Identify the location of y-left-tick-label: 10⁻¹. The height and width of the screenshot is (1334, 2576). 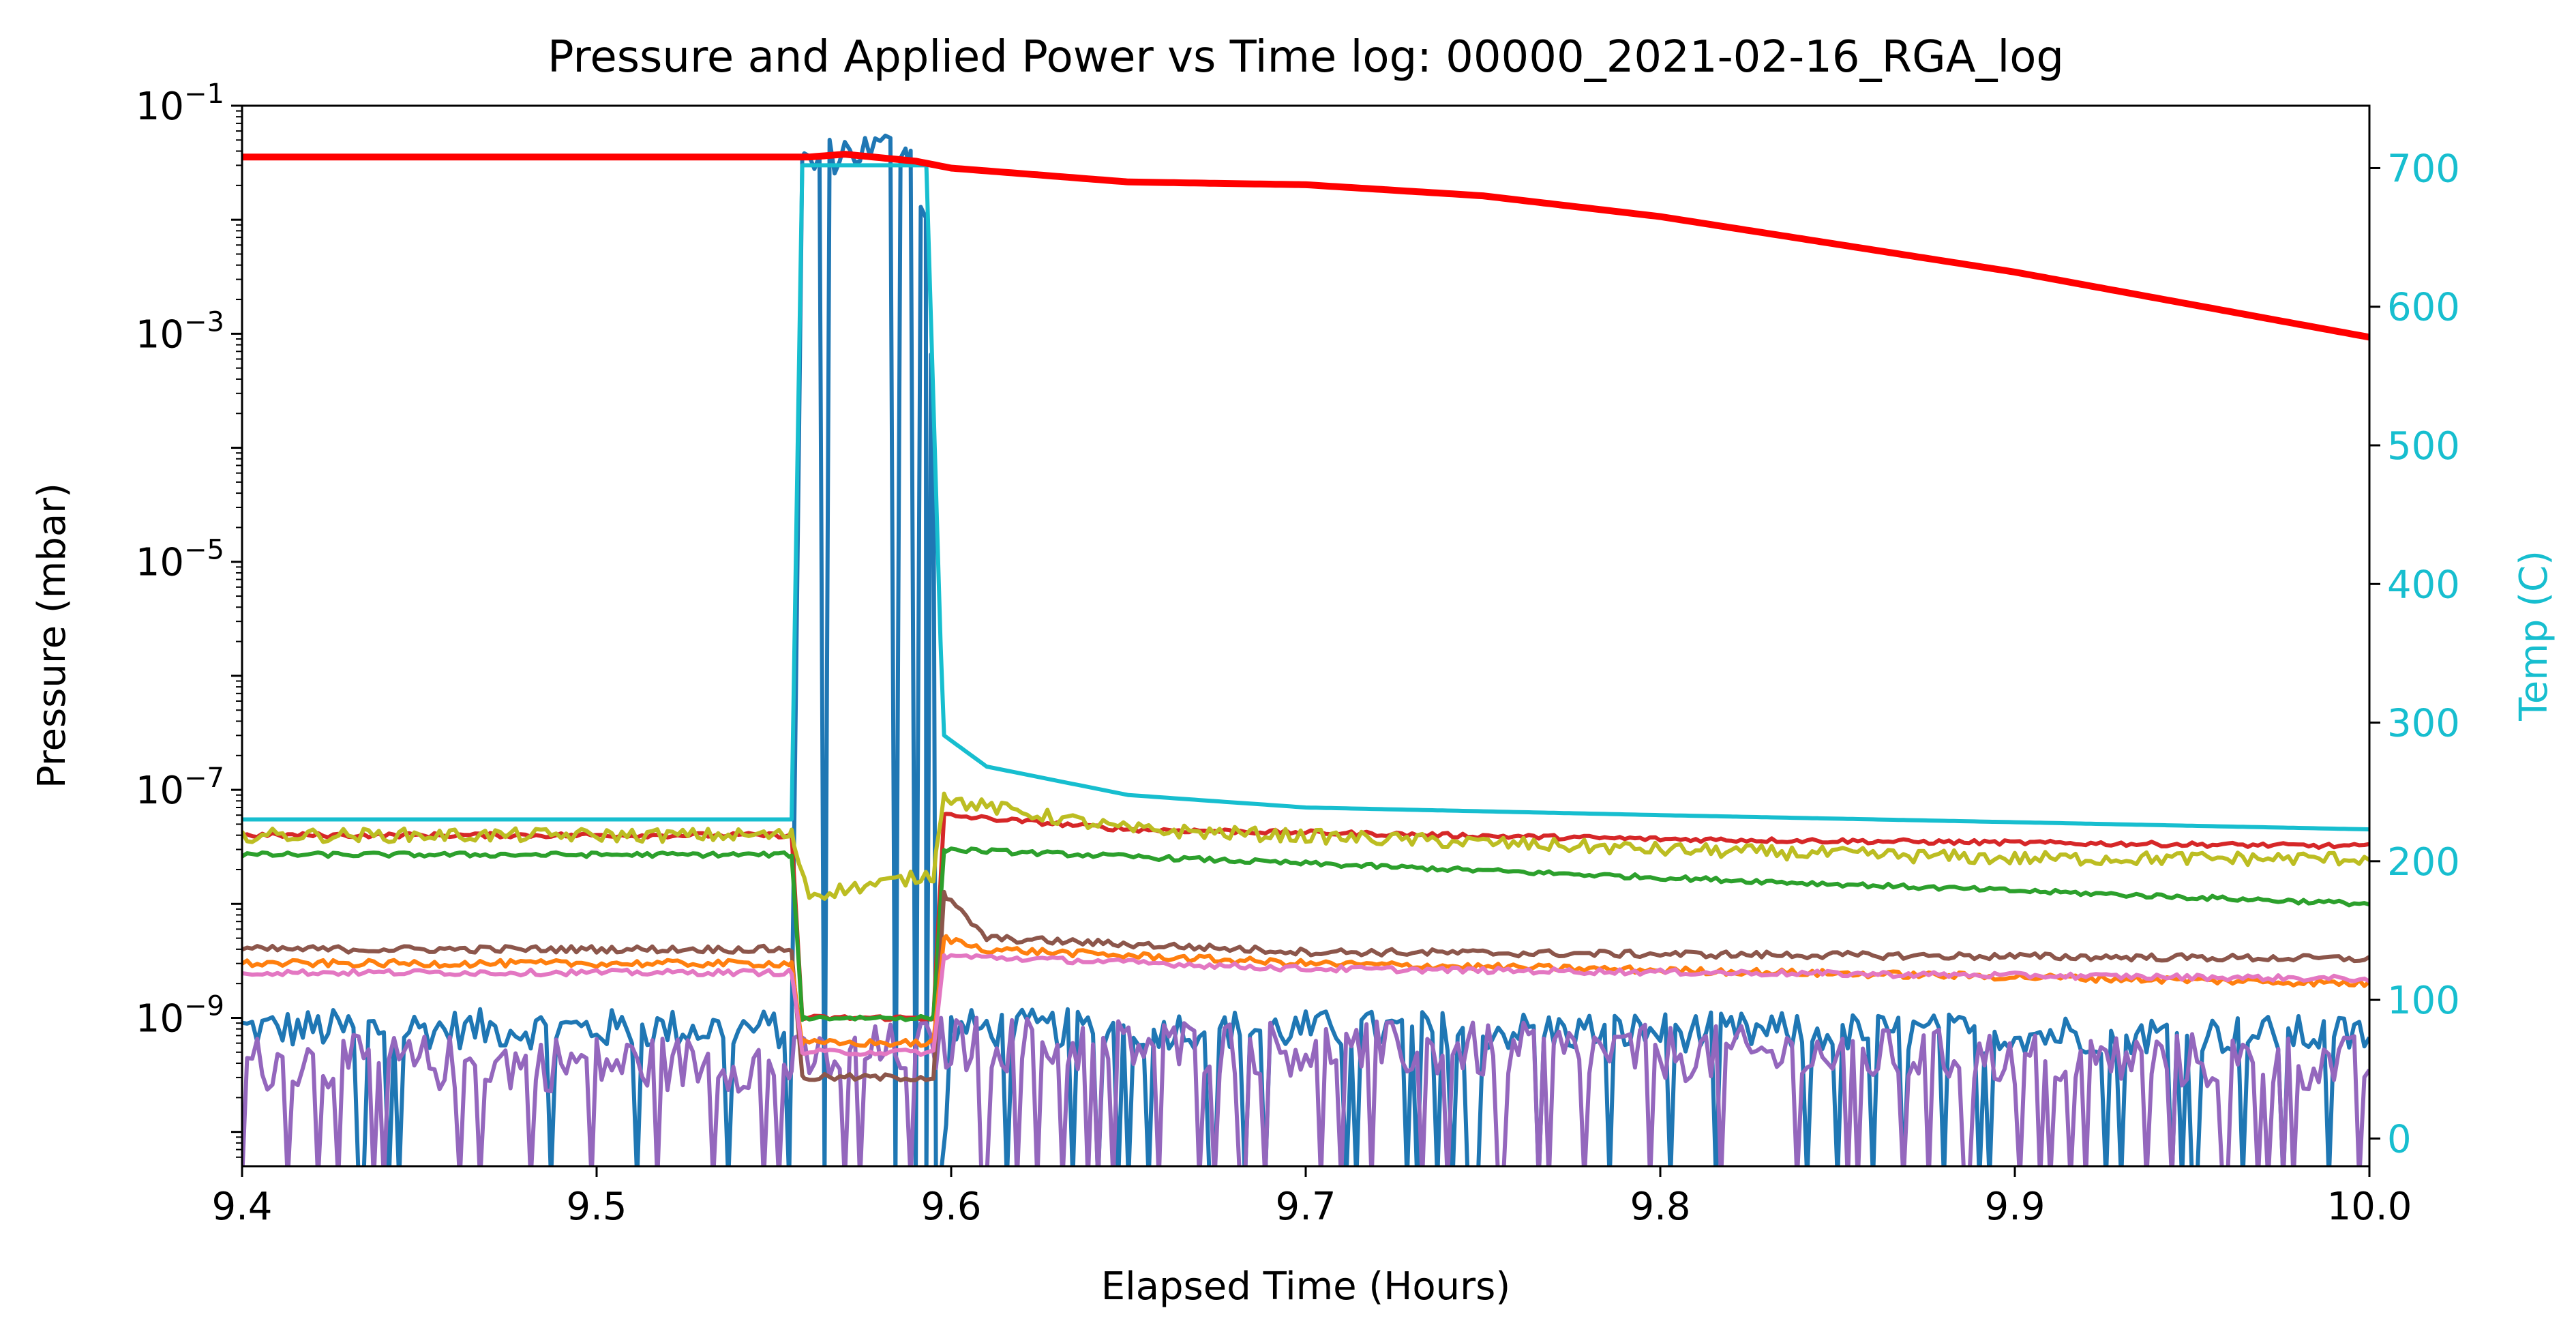
(180, 103).